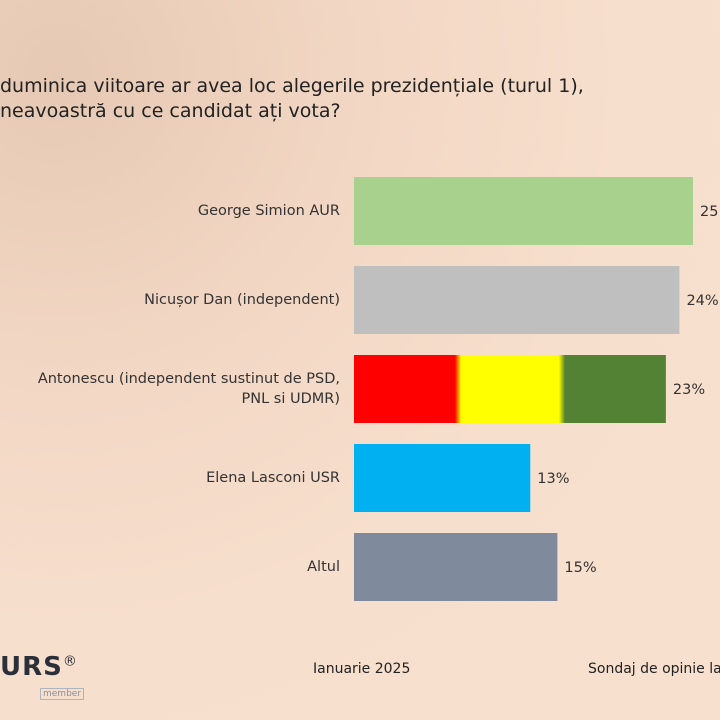  I want to click on category-label: Altul, so click(323, 567).